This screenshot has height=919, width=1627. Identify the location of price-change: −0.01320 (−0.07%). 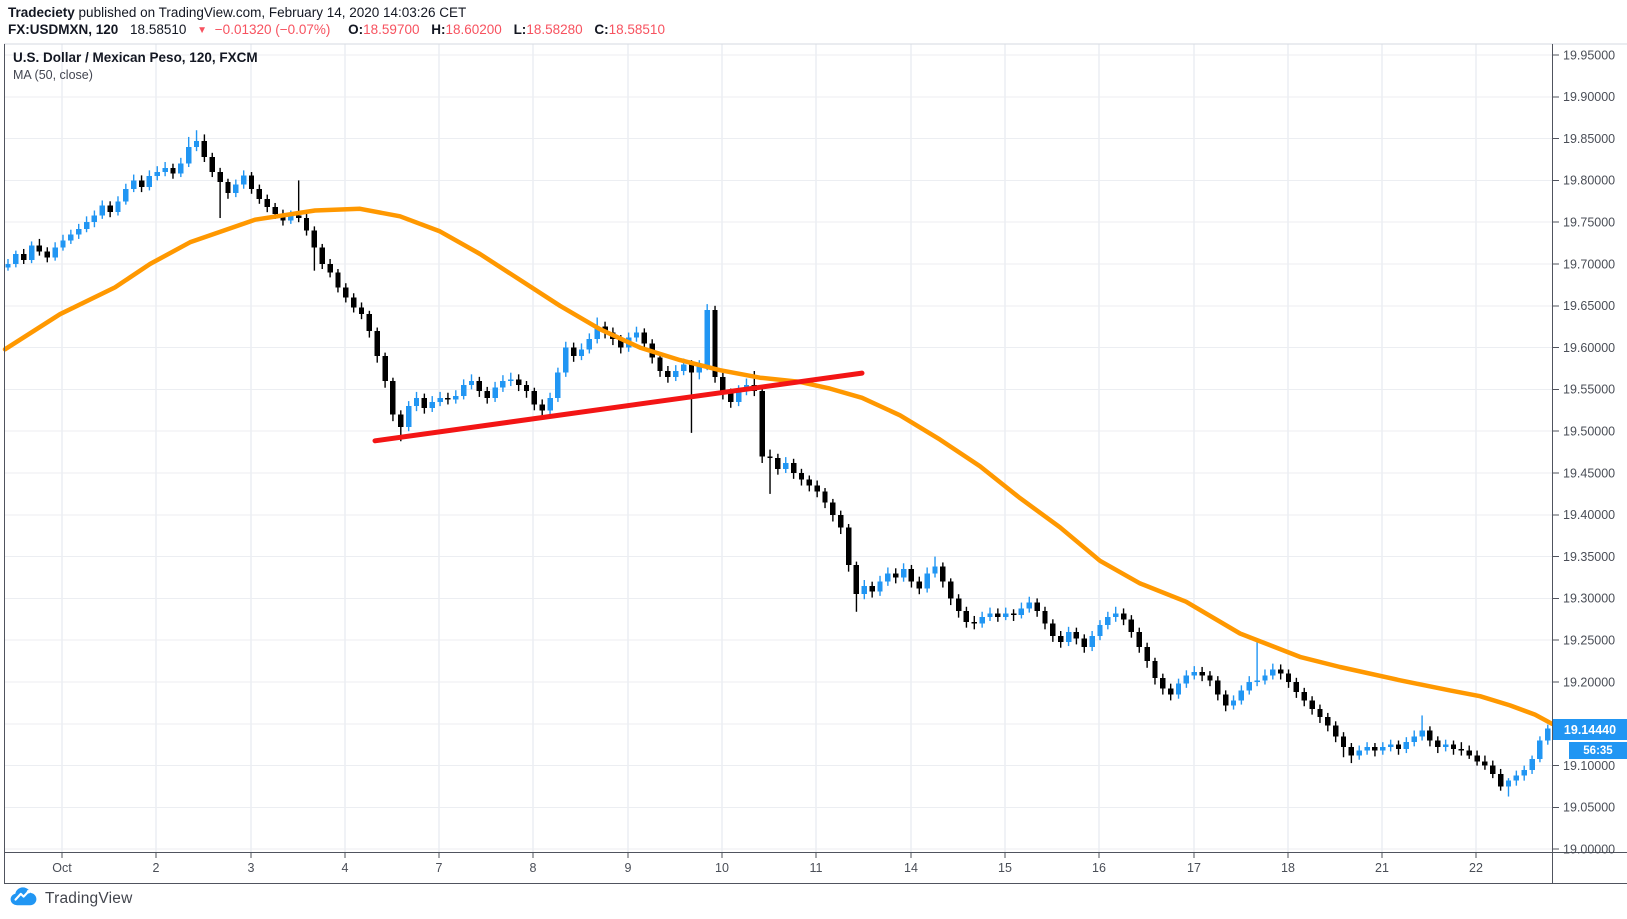
(272, 29).